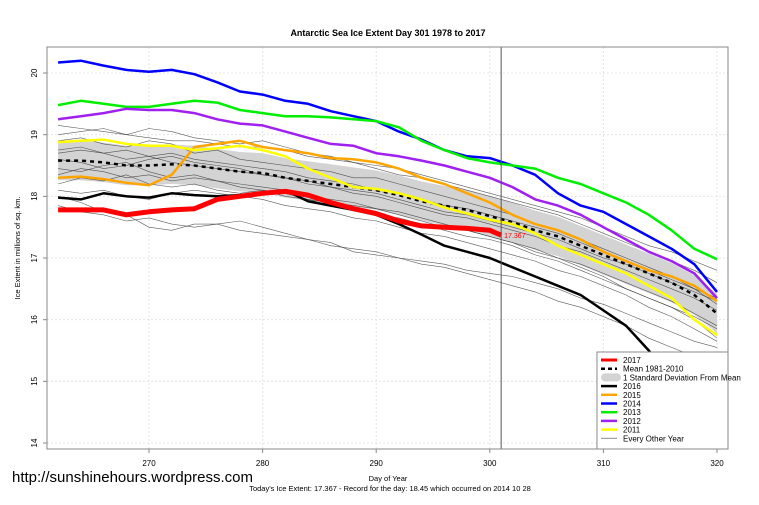 Image resolution: width=759 pixels, height=505 pixels. What do you see at coordinates (611, 377) in the screenshot?
I see `legend-swatch` at bounding box center [611, 377].